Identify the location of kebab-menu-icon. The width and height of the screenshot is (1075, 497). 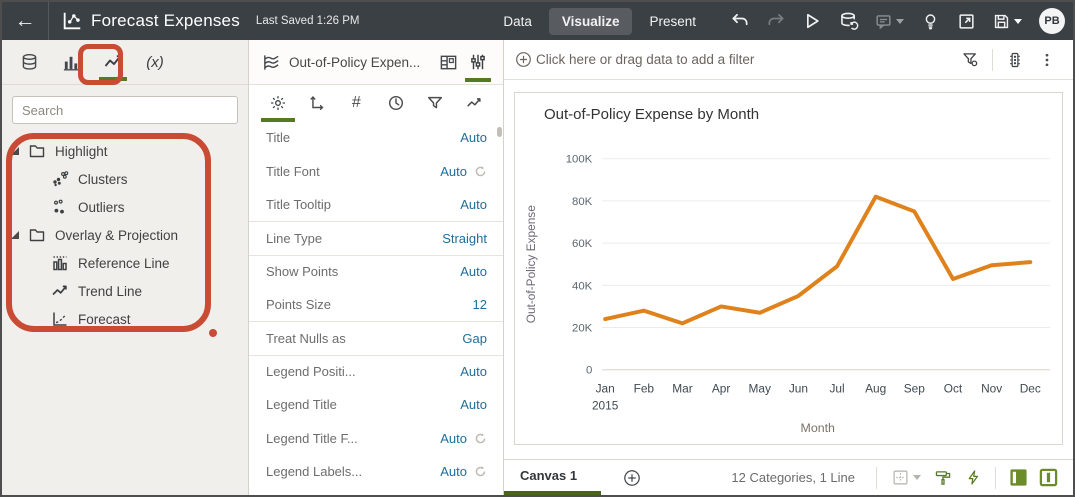
(1047, 60).